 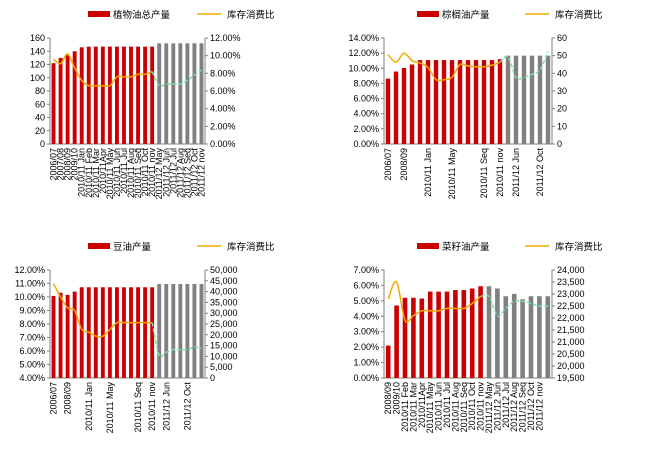 I want to click on right-tick-label: 20,000, so click(x=224, y=335).